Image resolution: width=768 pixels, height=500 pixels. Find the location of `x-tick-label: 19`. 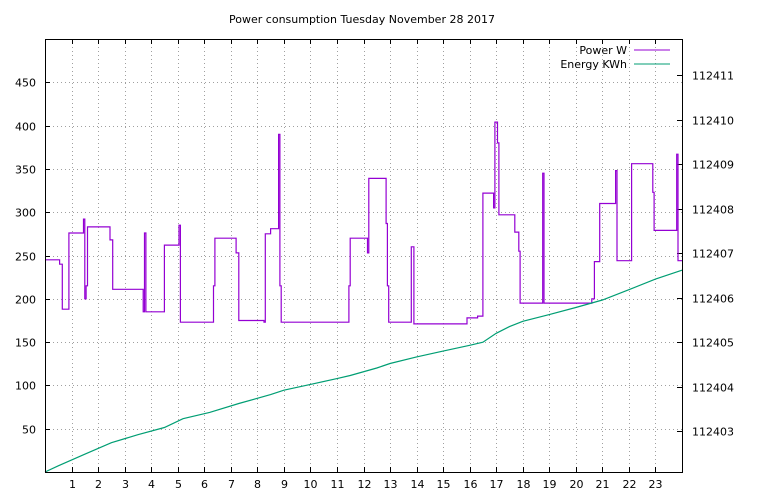

x-tick-label: 19 is located at coordinates (550, 484).